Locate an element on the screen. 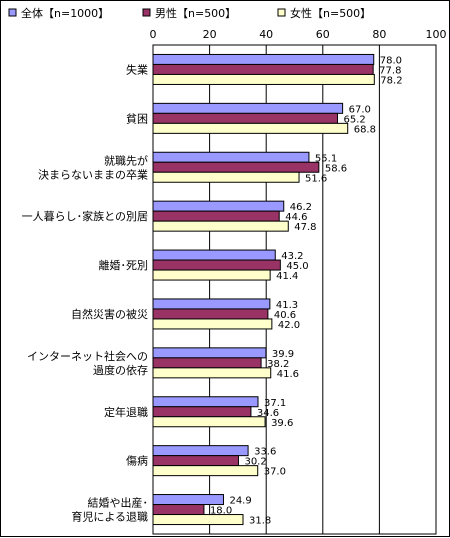 This screenshot has width=450, height=538. data-label: 30.2 is located at coordinates (255, 462).